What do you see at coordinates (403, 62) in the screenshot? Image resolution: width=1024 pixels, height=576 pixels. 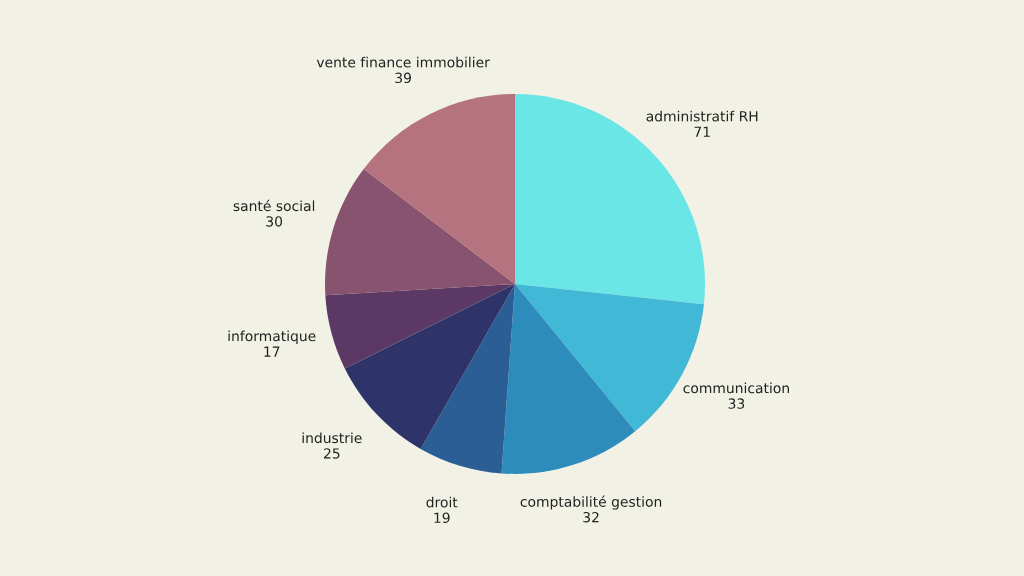 I see `slice-label: vente finance immobilier` at bounding box center [403, 62].